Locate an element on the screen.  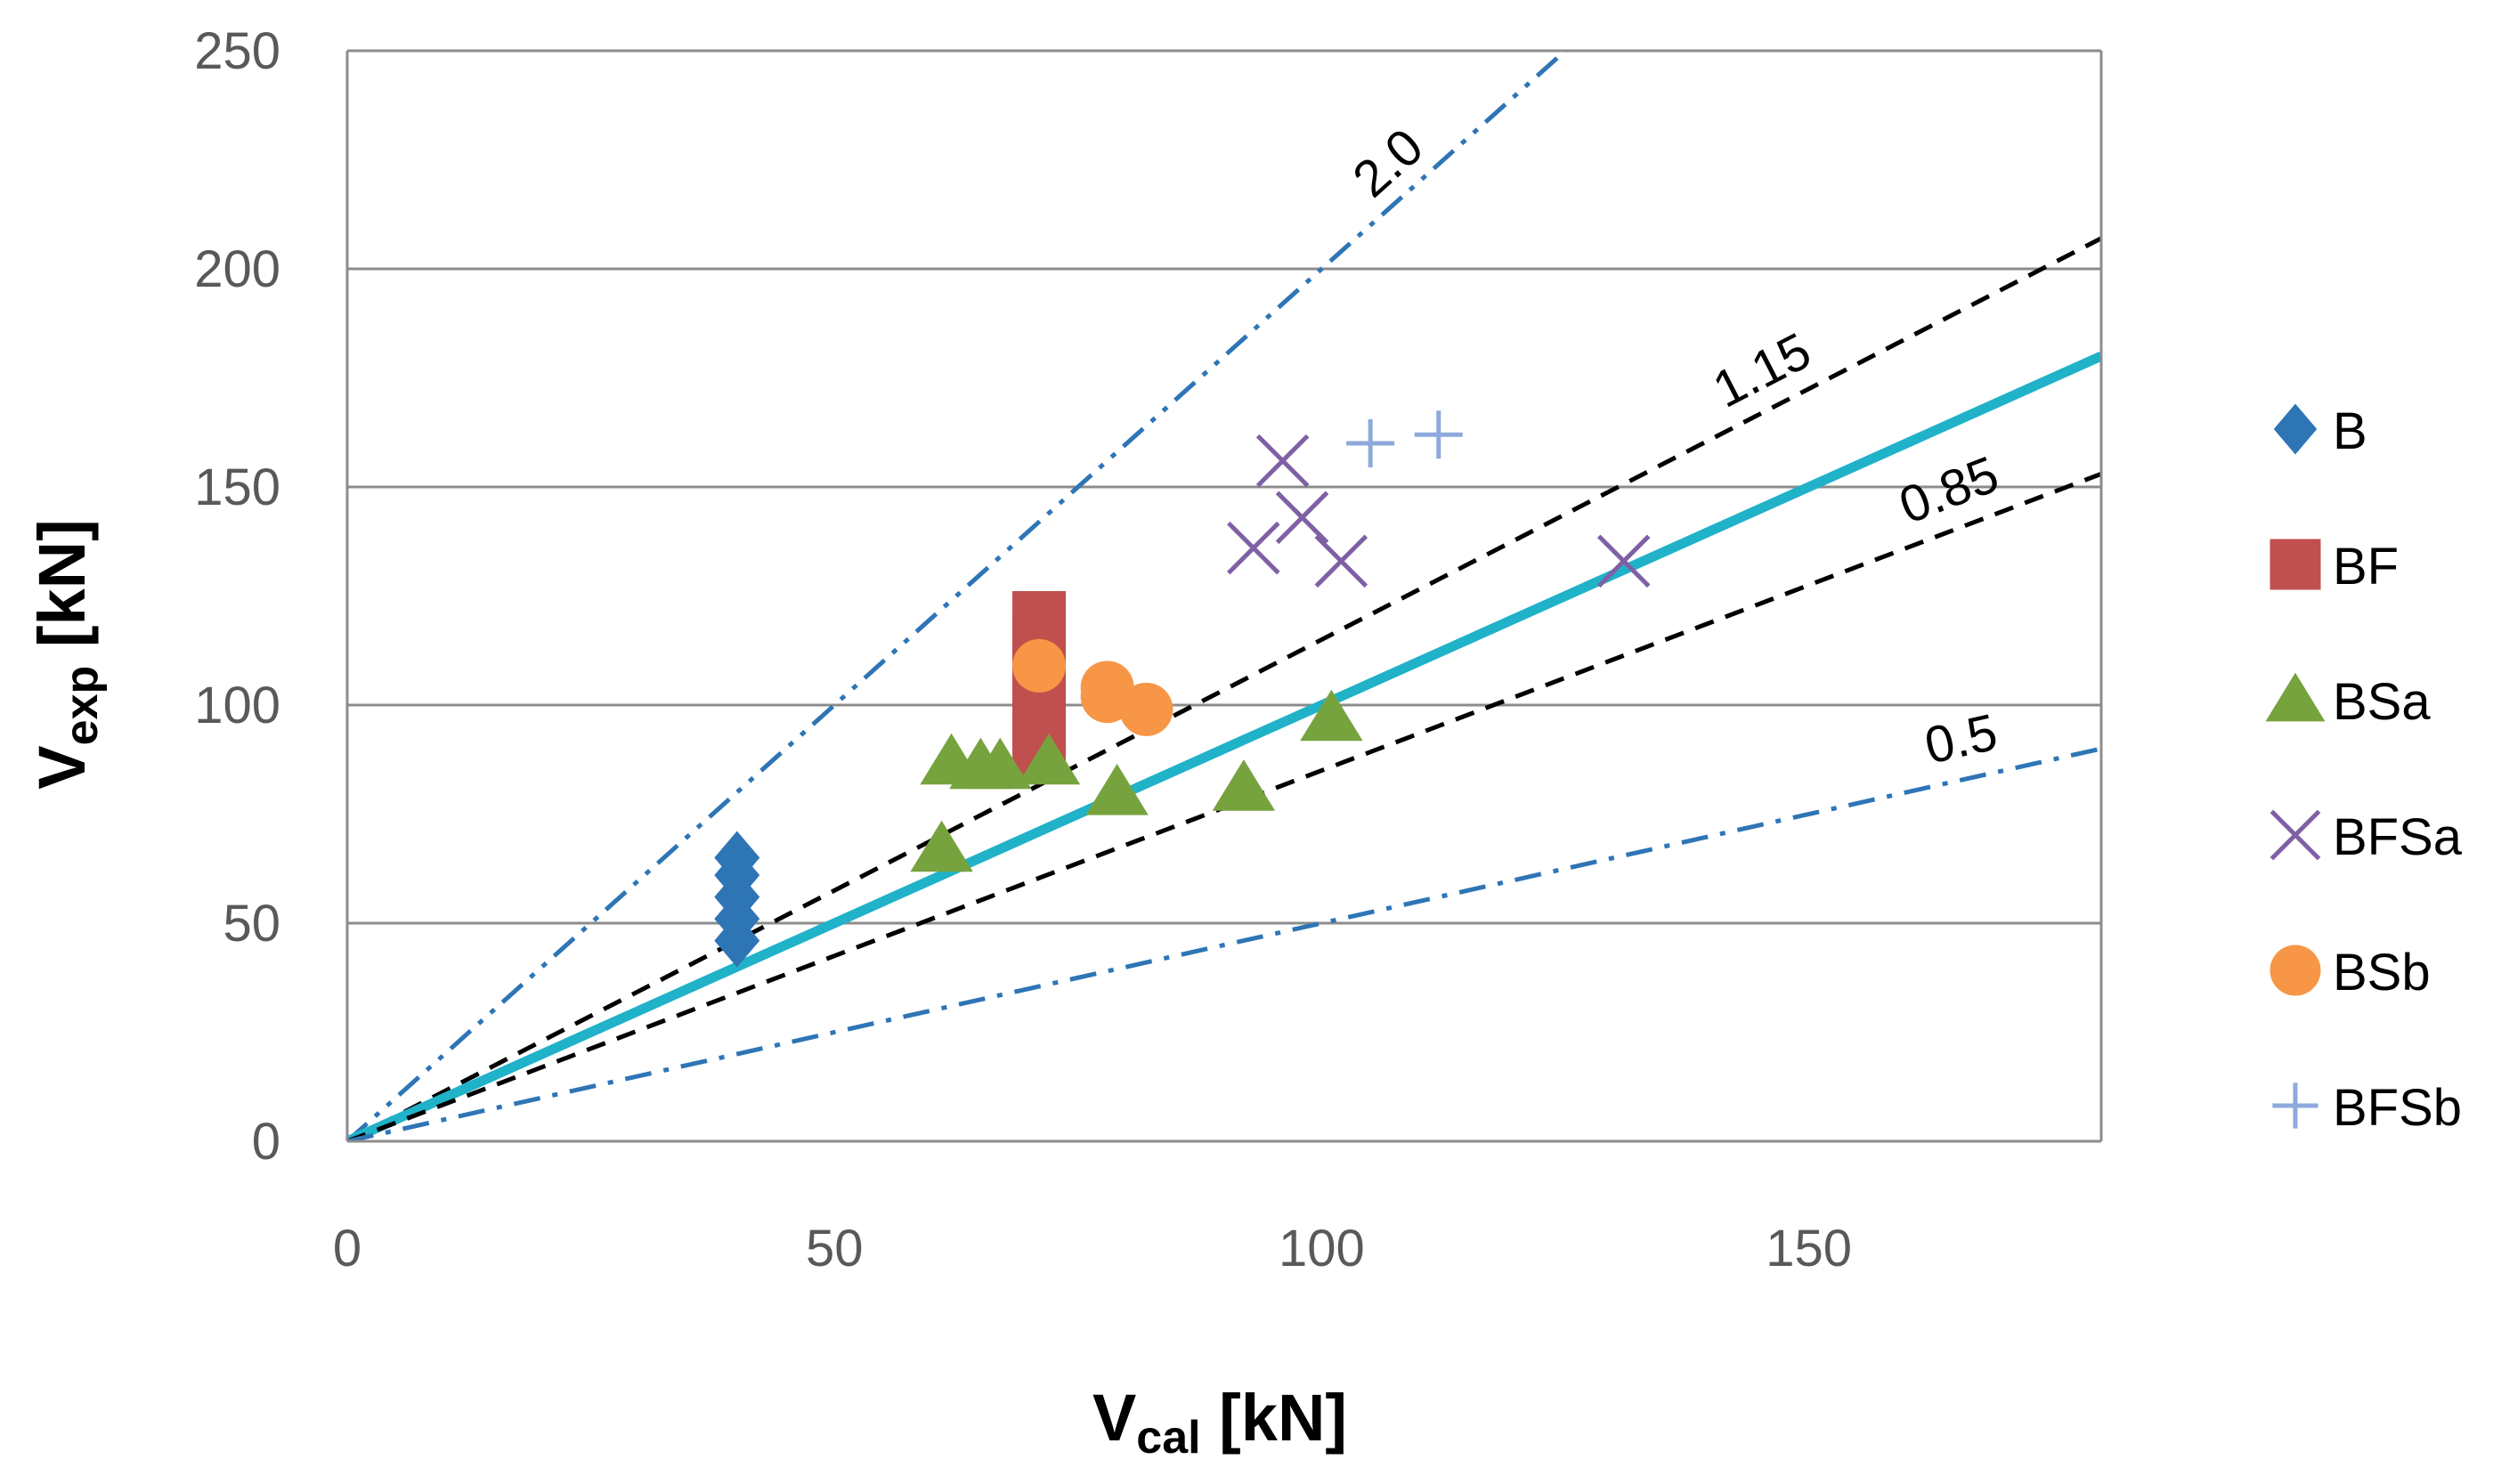
series-BFSb is located at coordinates (1404, 438).